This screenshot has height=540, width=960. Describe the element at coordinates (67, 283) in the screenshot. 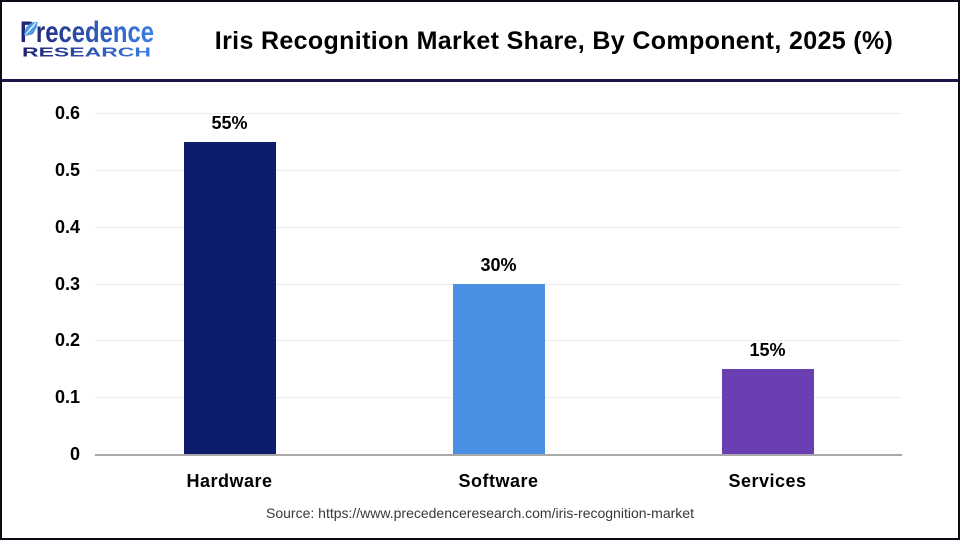

I see `y-tick-label-0.3: 0.3` at that location.